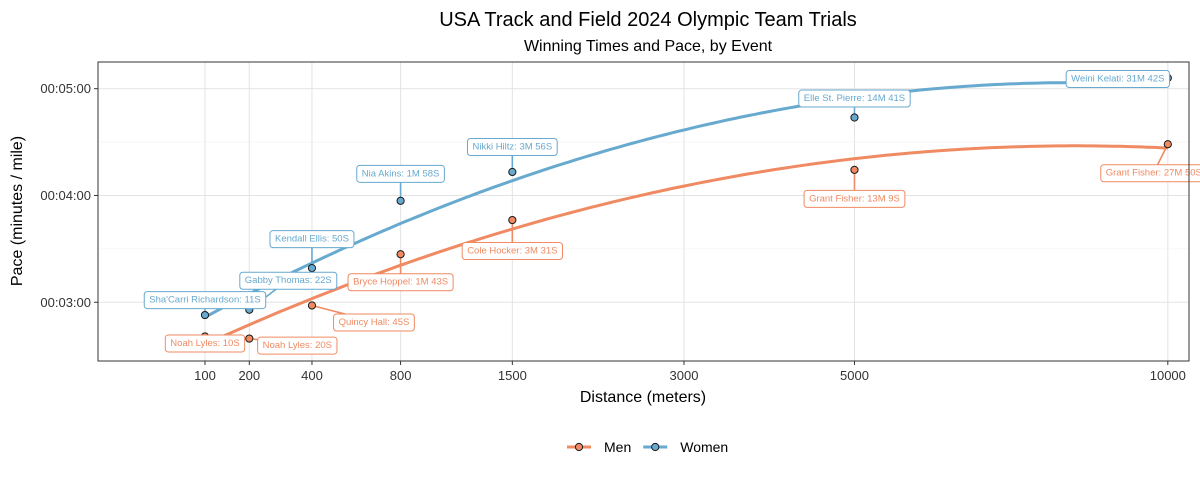 The height and width of the screenshot is (480, 1200). What do you see at coordinates (65, 302) in the screenshot?
I see `y-tick-label: 00:03:00` at bounding box center [65, 302].